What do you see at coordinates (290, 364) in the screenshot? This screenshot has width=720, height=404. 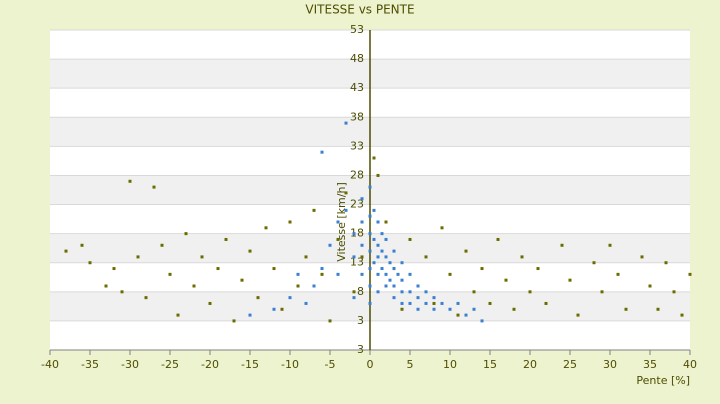 I see `x-tick-label: -10` at bounding box center [290, 364].